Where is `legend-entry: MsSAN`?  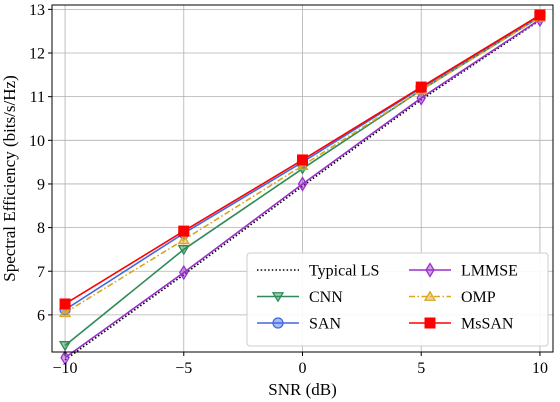
legend-entry: MsSAN is located at coordinates (461, 324).